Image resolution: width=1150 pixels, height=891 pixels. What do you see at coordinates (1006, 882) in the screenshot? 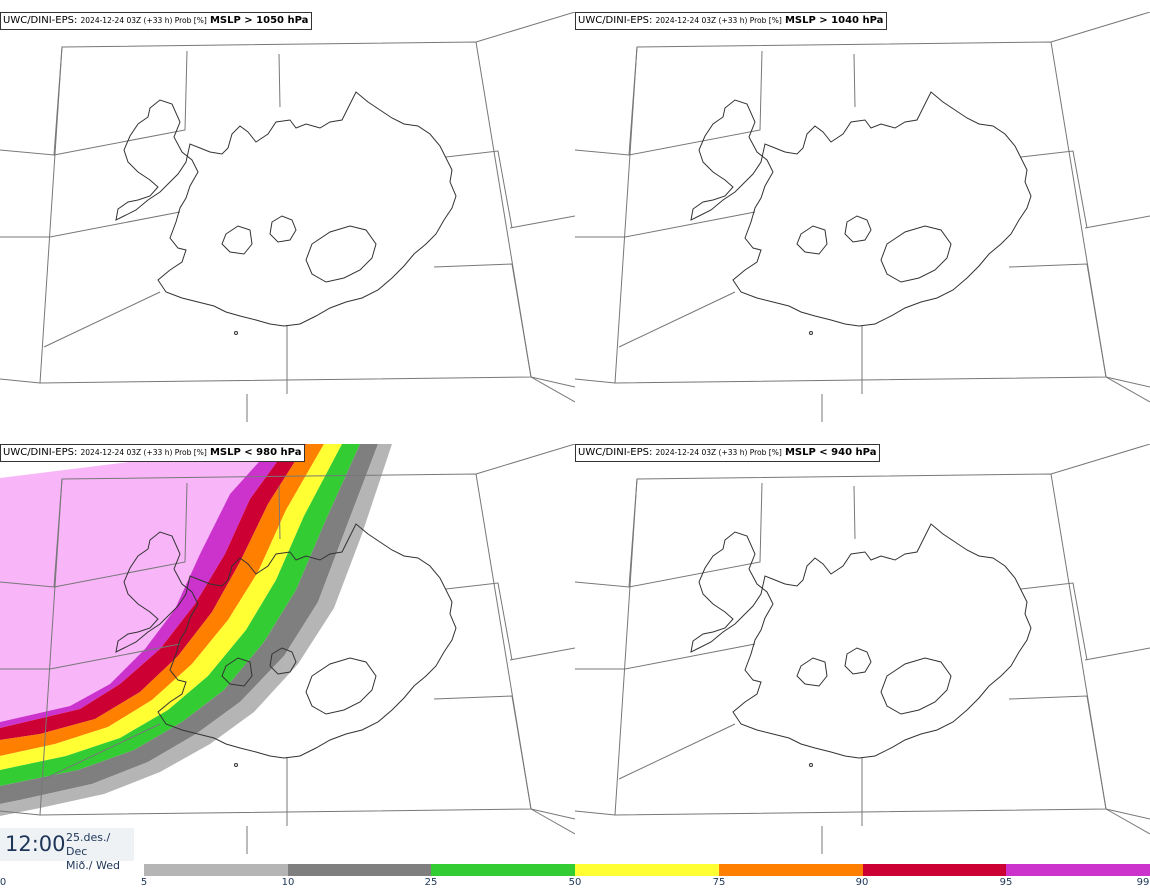
I see `colorbar-tick-label: 95` at bounding box center [1006, 882].